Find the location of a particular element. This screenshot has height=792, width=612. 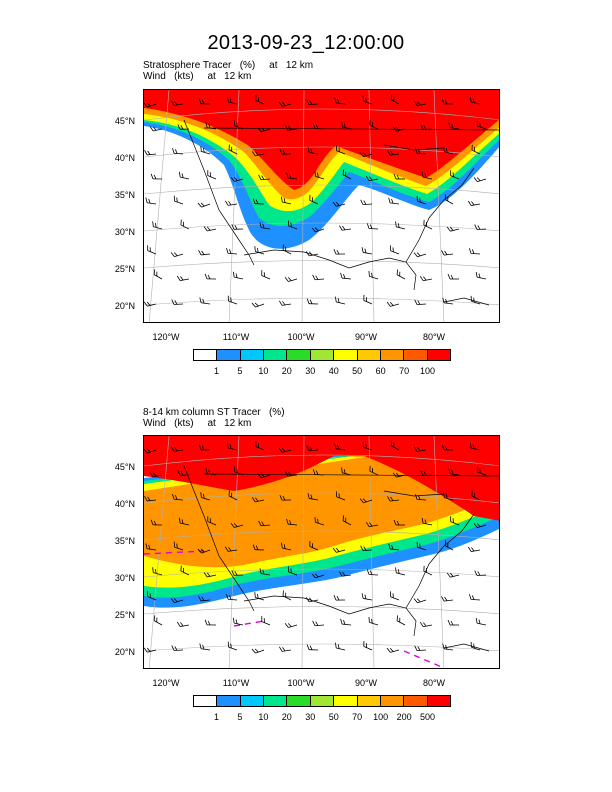

colorbar-label: 100 is located at coordinates (381, 717).